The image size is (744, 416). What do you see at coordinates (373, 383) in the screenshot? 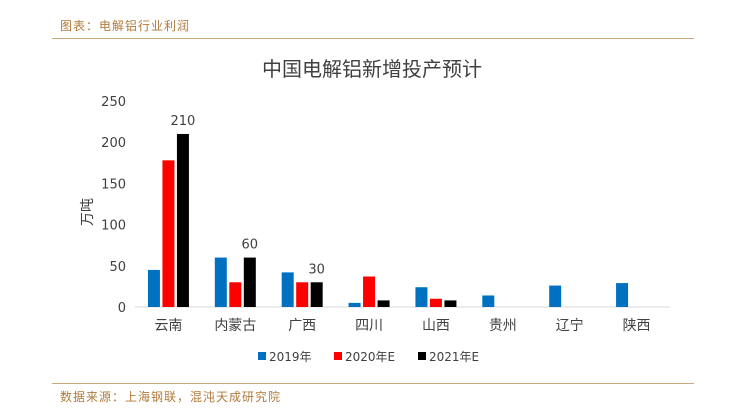
I see `bottom-divider` at bounding box center [373, 383].